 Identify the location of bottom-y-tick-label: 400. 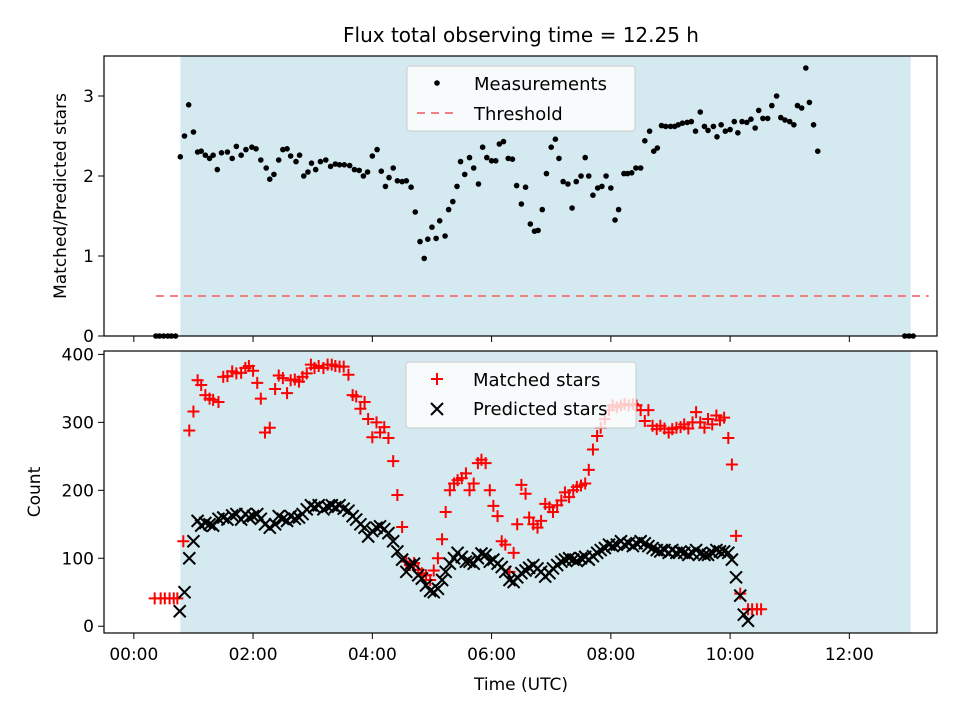
(78, 355).